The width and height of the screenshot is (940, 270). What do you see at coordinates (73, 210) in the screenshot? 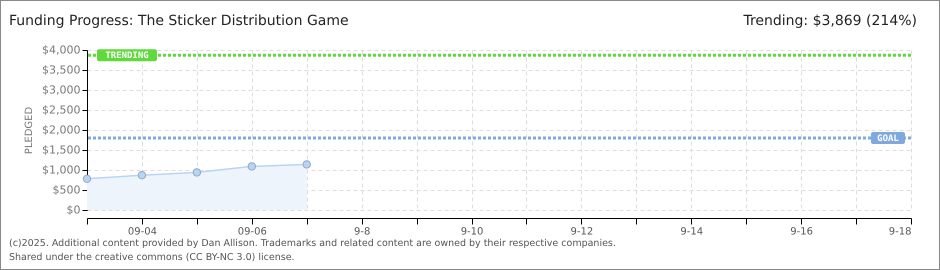
I see `y-tick-label: $0` at bounding box center [73, 210].